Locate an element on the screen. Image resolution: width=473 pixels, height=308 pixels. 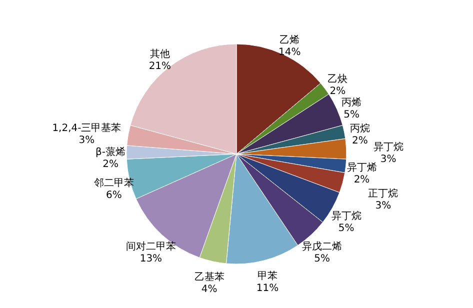
slice-label: 异戊二烯 is located at coordinates (322, 246).